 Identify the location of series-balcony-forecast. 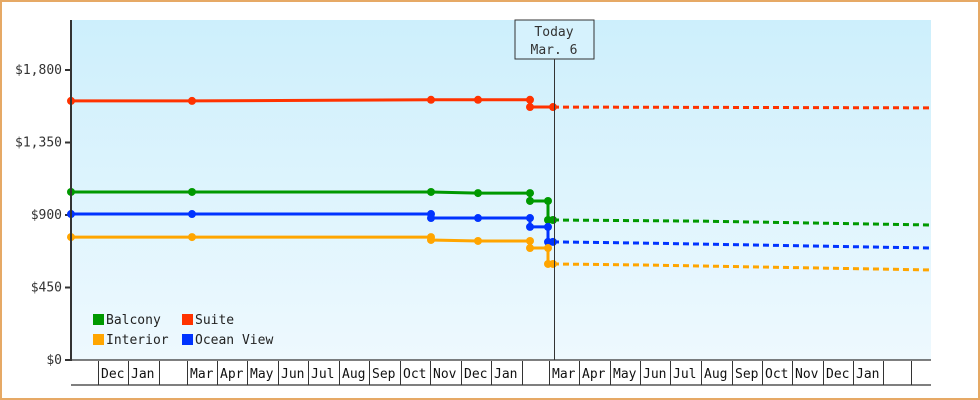
(741, 222).